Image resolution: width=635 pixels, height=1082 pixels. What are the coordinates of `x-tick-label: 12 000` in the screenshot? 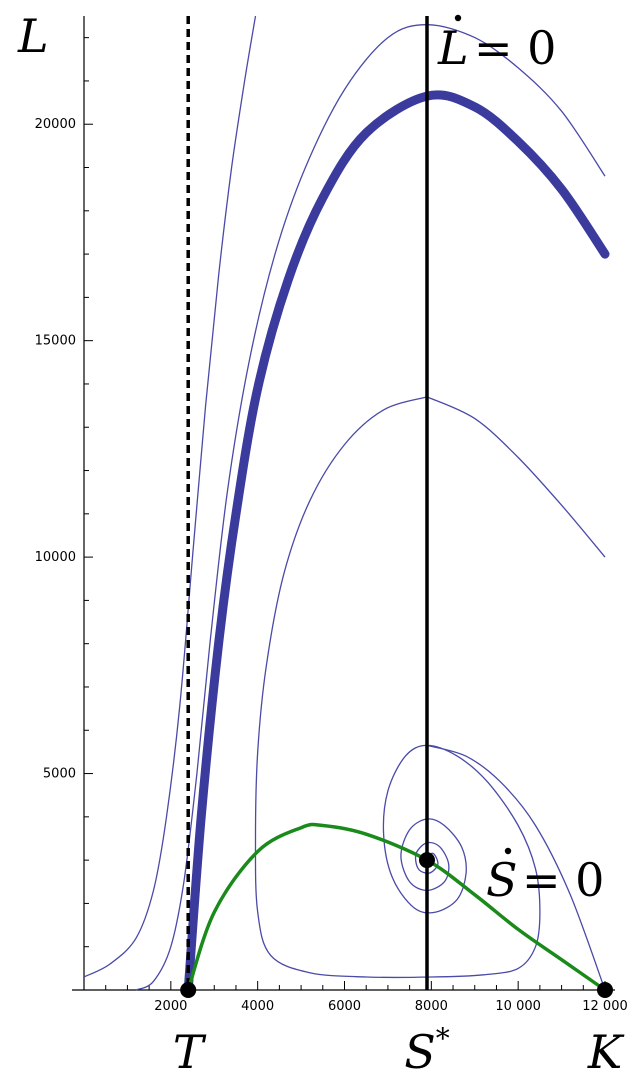 It's located at (605, 1006).